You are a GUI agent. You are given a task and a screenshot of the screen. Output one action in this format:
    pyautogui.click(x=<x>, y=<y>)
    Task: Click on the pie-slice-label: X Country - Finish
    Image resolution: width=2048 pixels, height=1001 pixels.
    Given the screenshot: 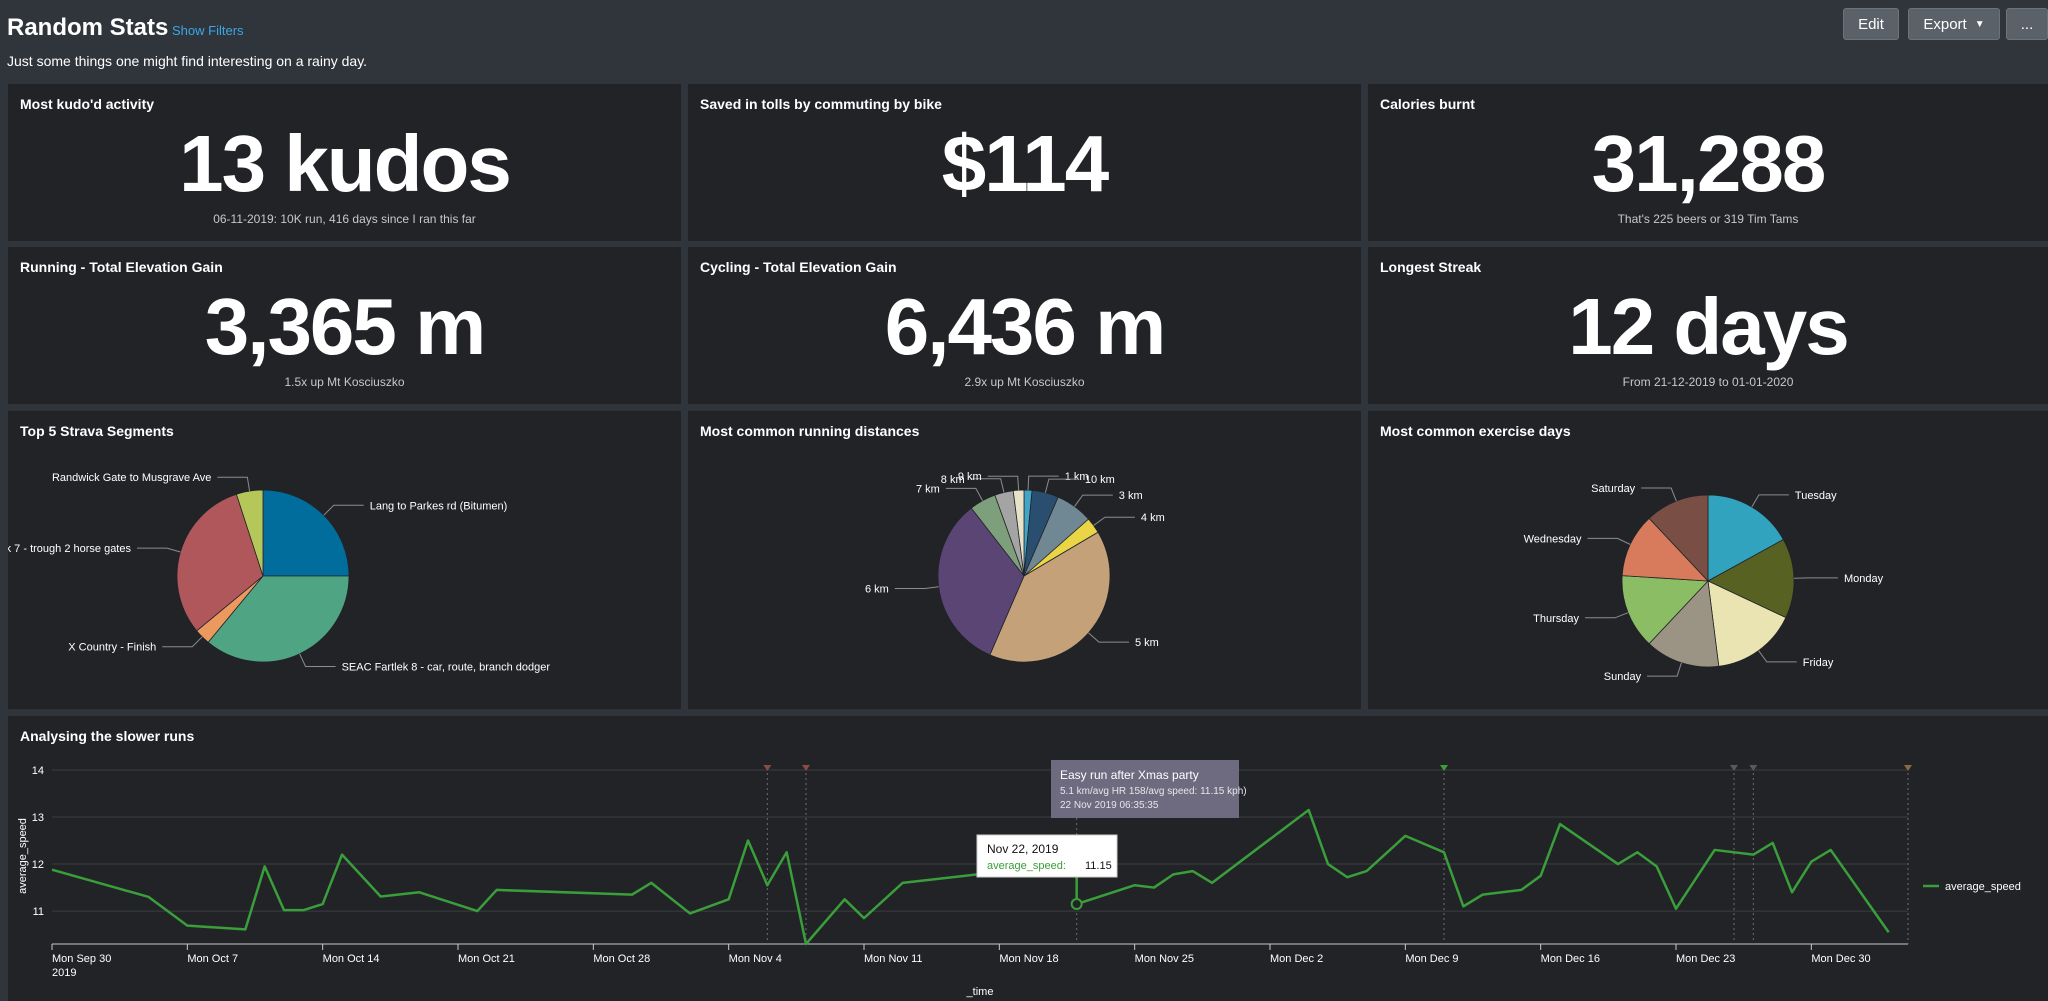 What is the action you would take?
    pyautogui.click(x=112, y=648)
    